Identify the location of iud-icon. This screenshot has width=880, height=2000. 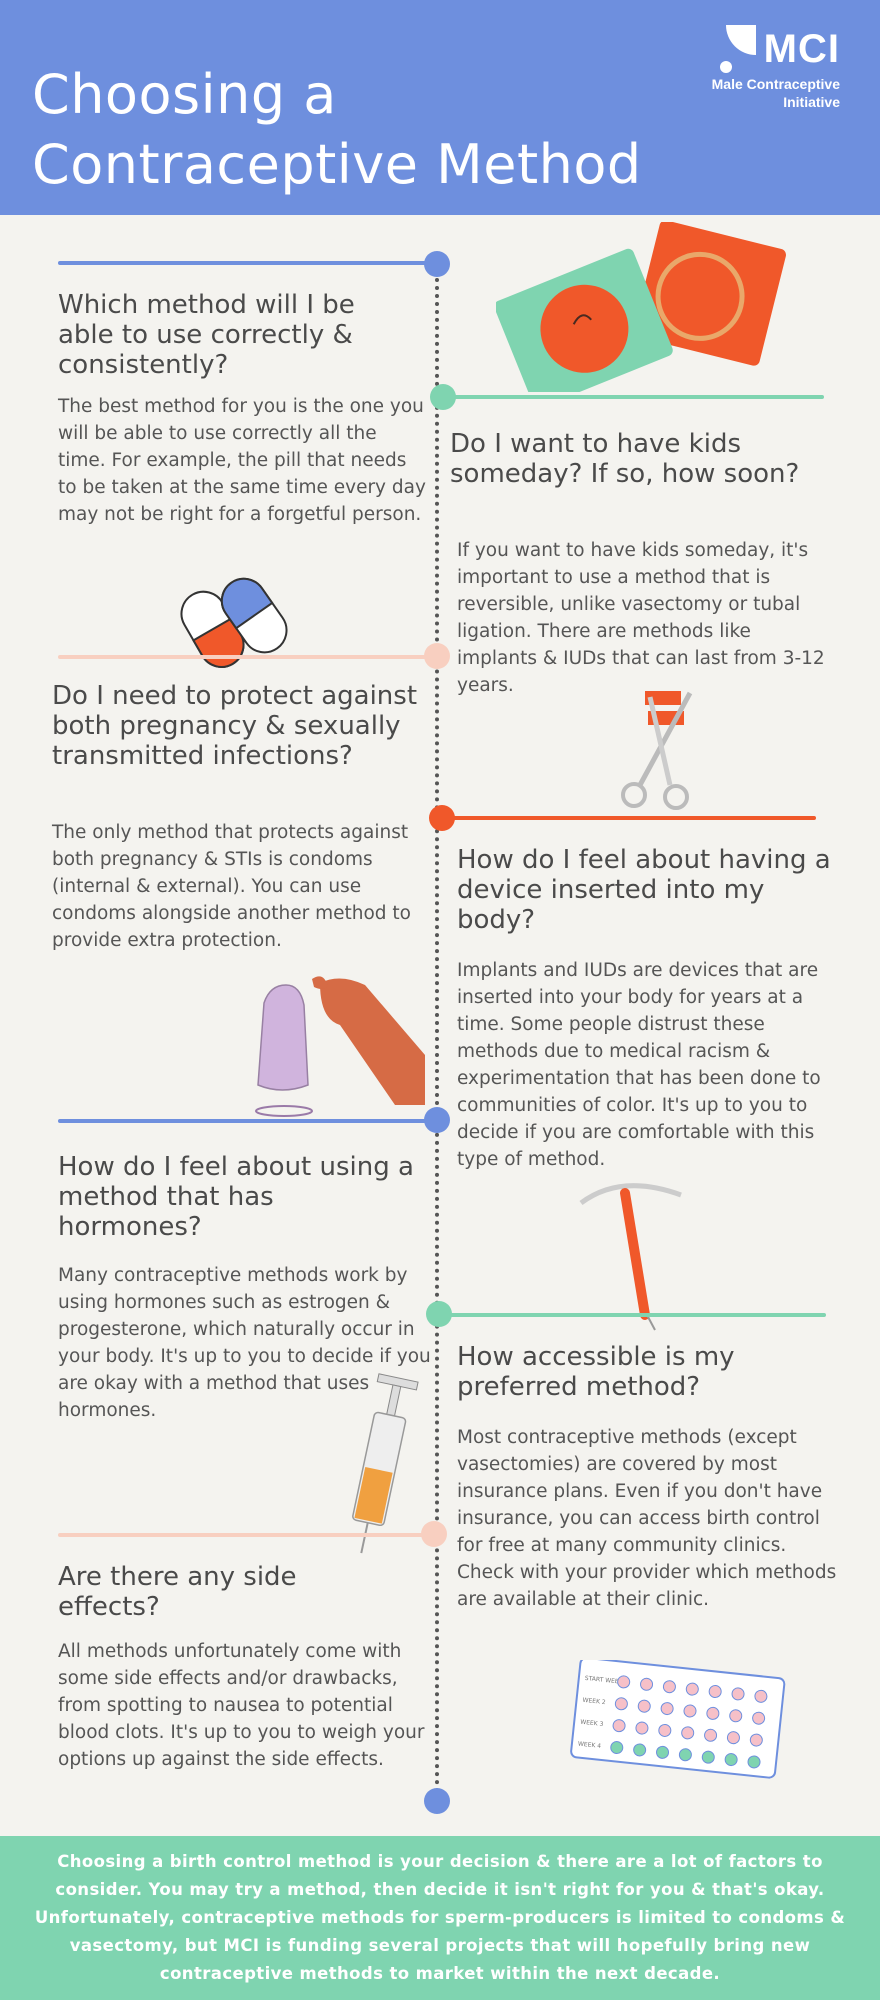
(630, 1257).